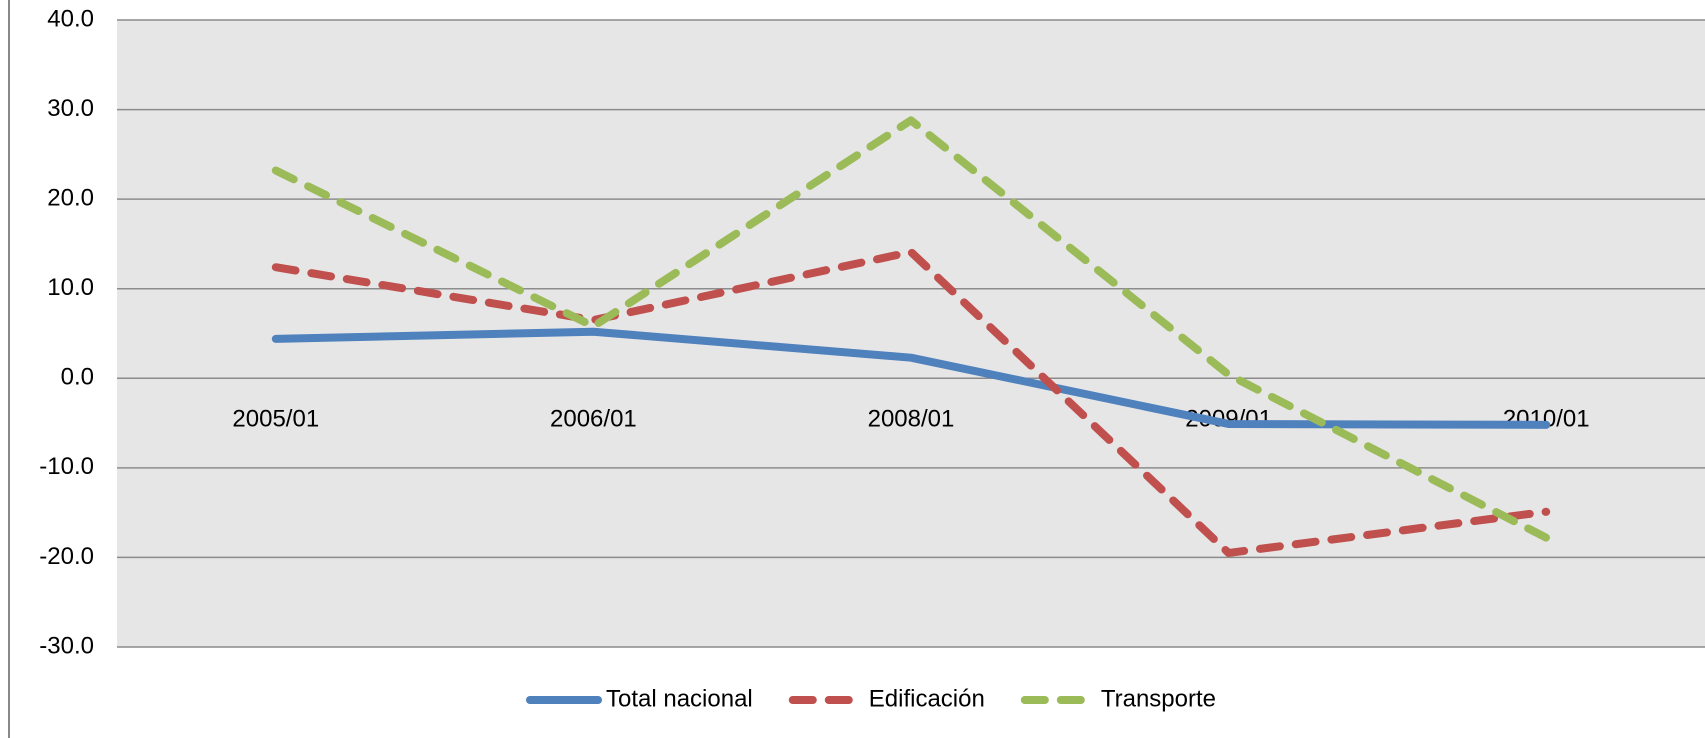  Describe the element at coordinates (70, 197) in the screenshot. I see `y-tick-label: 20.0` at that location.